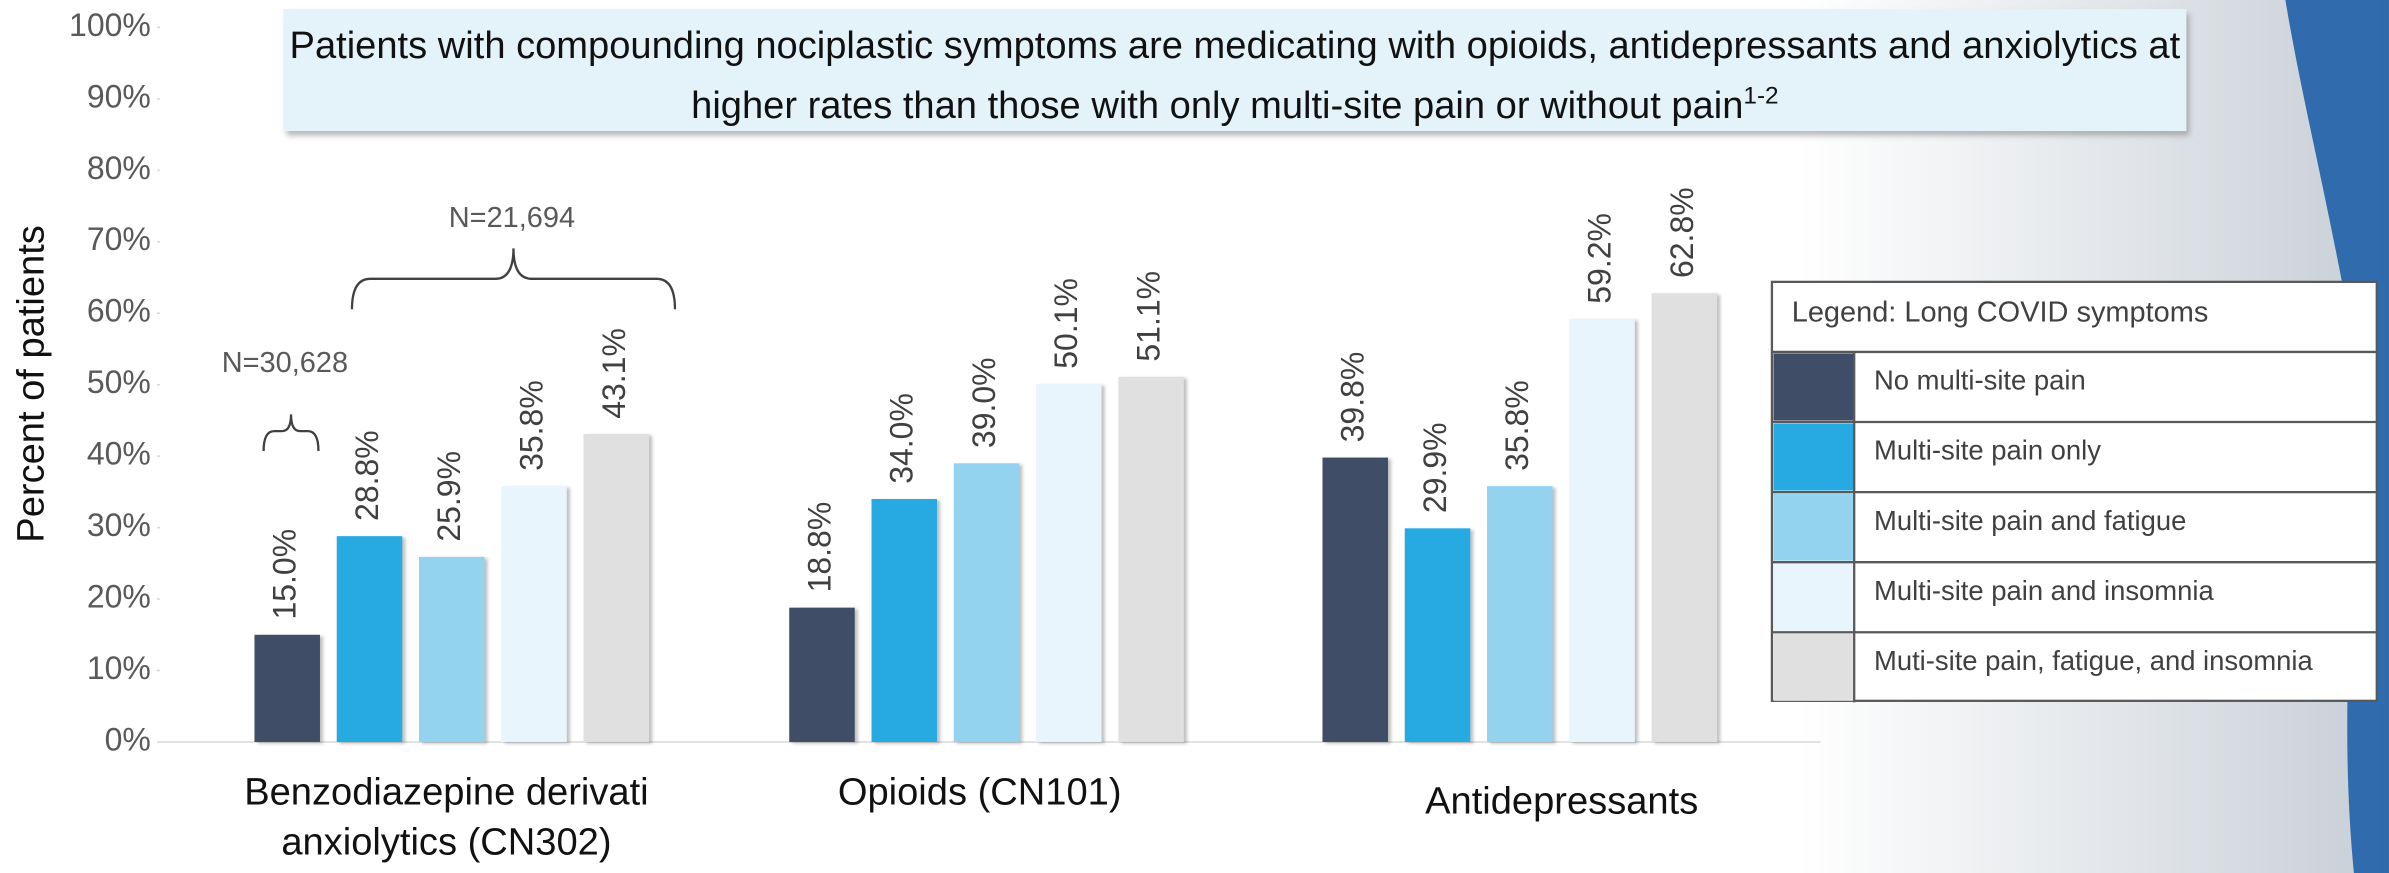 The width and height of the screenshot is (2389, 873). What do you see at coordinates (1987, 450) in the screenshot?
I see `legend-label: Multi-site pain only` at bounding box center [1987, 450].